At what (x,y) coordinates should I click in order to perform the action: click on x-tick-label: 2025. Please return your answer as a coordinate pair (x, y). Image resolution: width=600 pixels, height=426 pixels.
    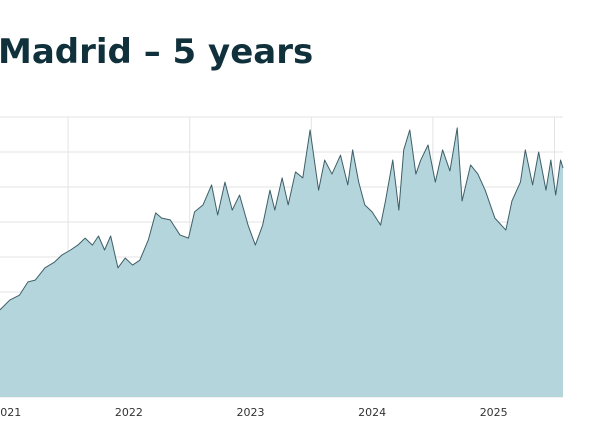
    Looking at the image, I should click on (494, 412).